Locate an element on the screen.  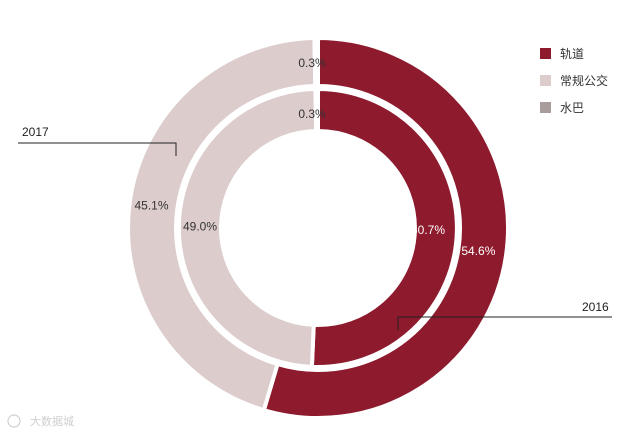
watermark-logo-icon is located at coordinates (14, 421).